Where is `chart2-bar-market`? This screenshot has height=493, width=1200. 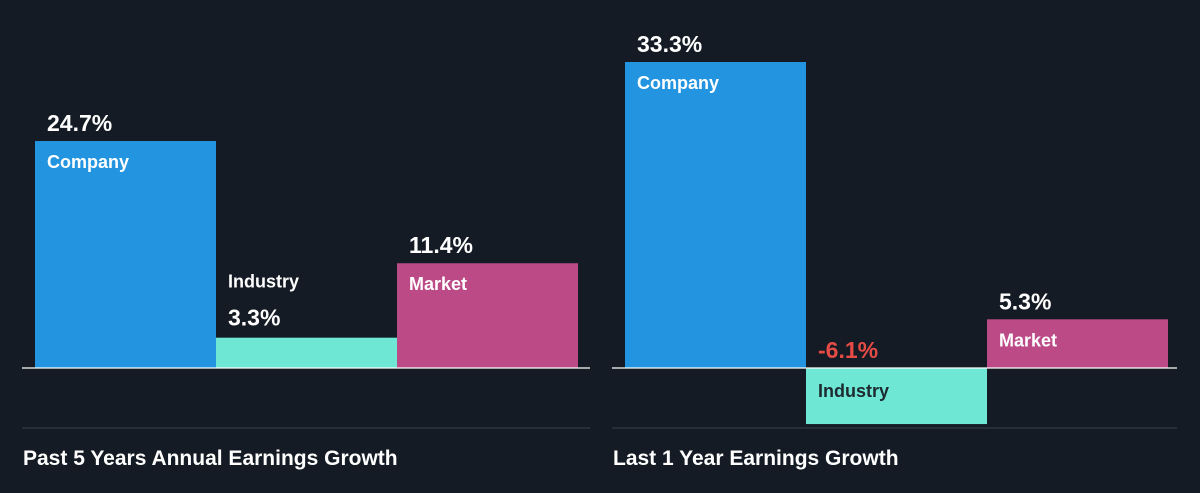
chart2-bar-market is located at coordinates (1077, 343).